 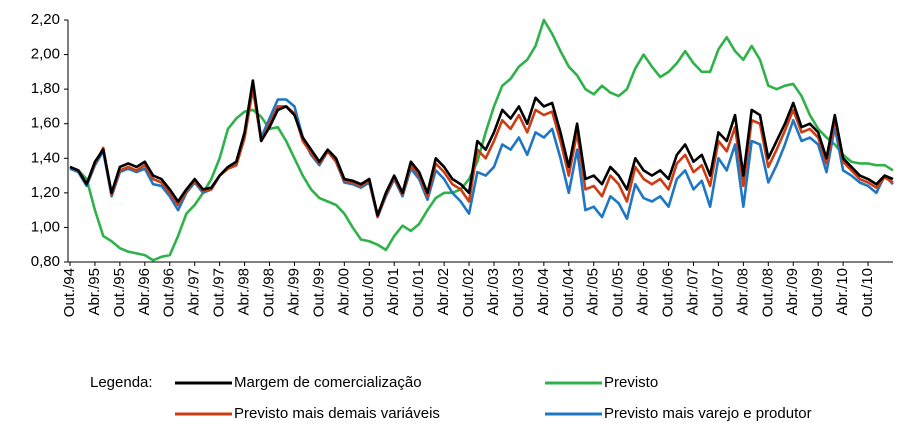 I want to click on x-tick-label: Out./09, so click(x=817, y=292).